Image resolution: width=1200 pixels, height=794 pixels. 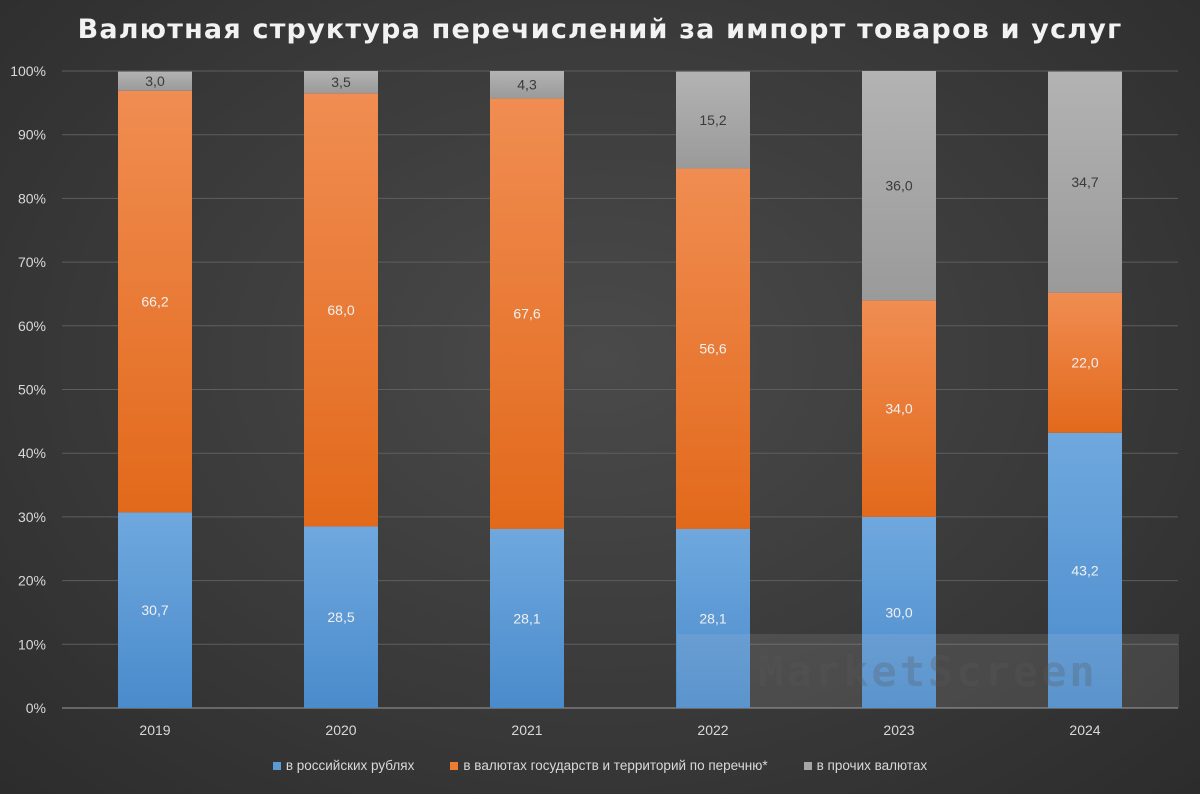 I want to click on data-label-2023-series-2: 34,0, so click(x=898, y=409).